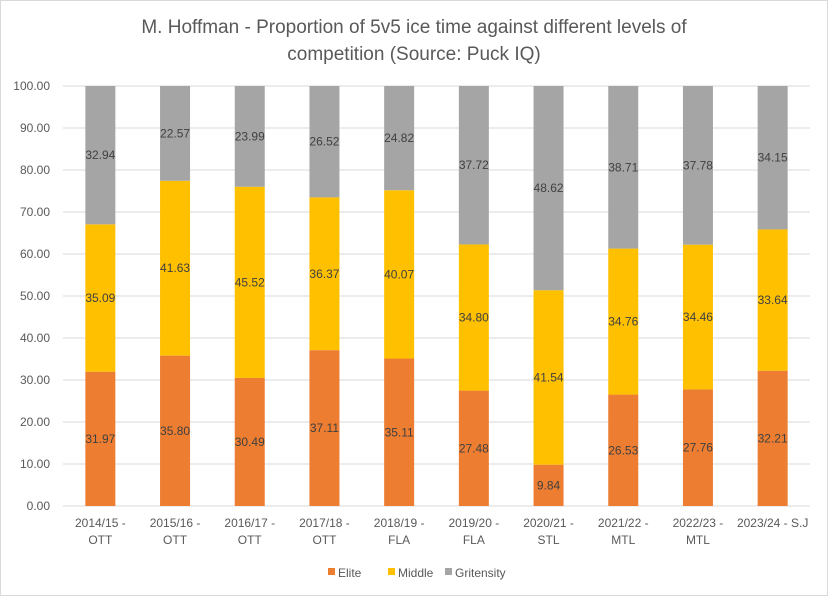 This screenshot has width=828, height=596. I want to click on legend-label-middle: Middle, so click(416, 573).